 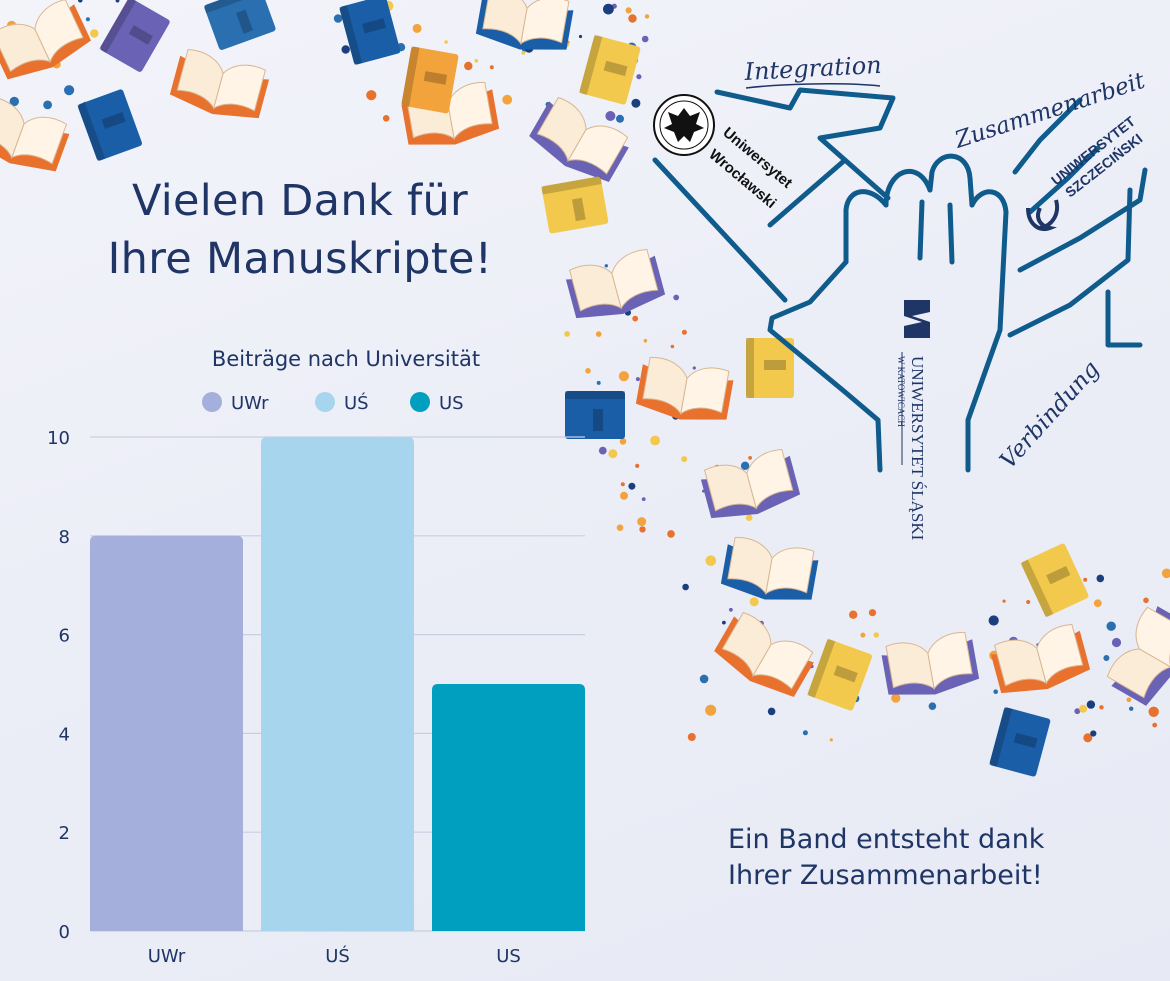 I want to click on y-tick-label: 4, so click(x=64, y=734).